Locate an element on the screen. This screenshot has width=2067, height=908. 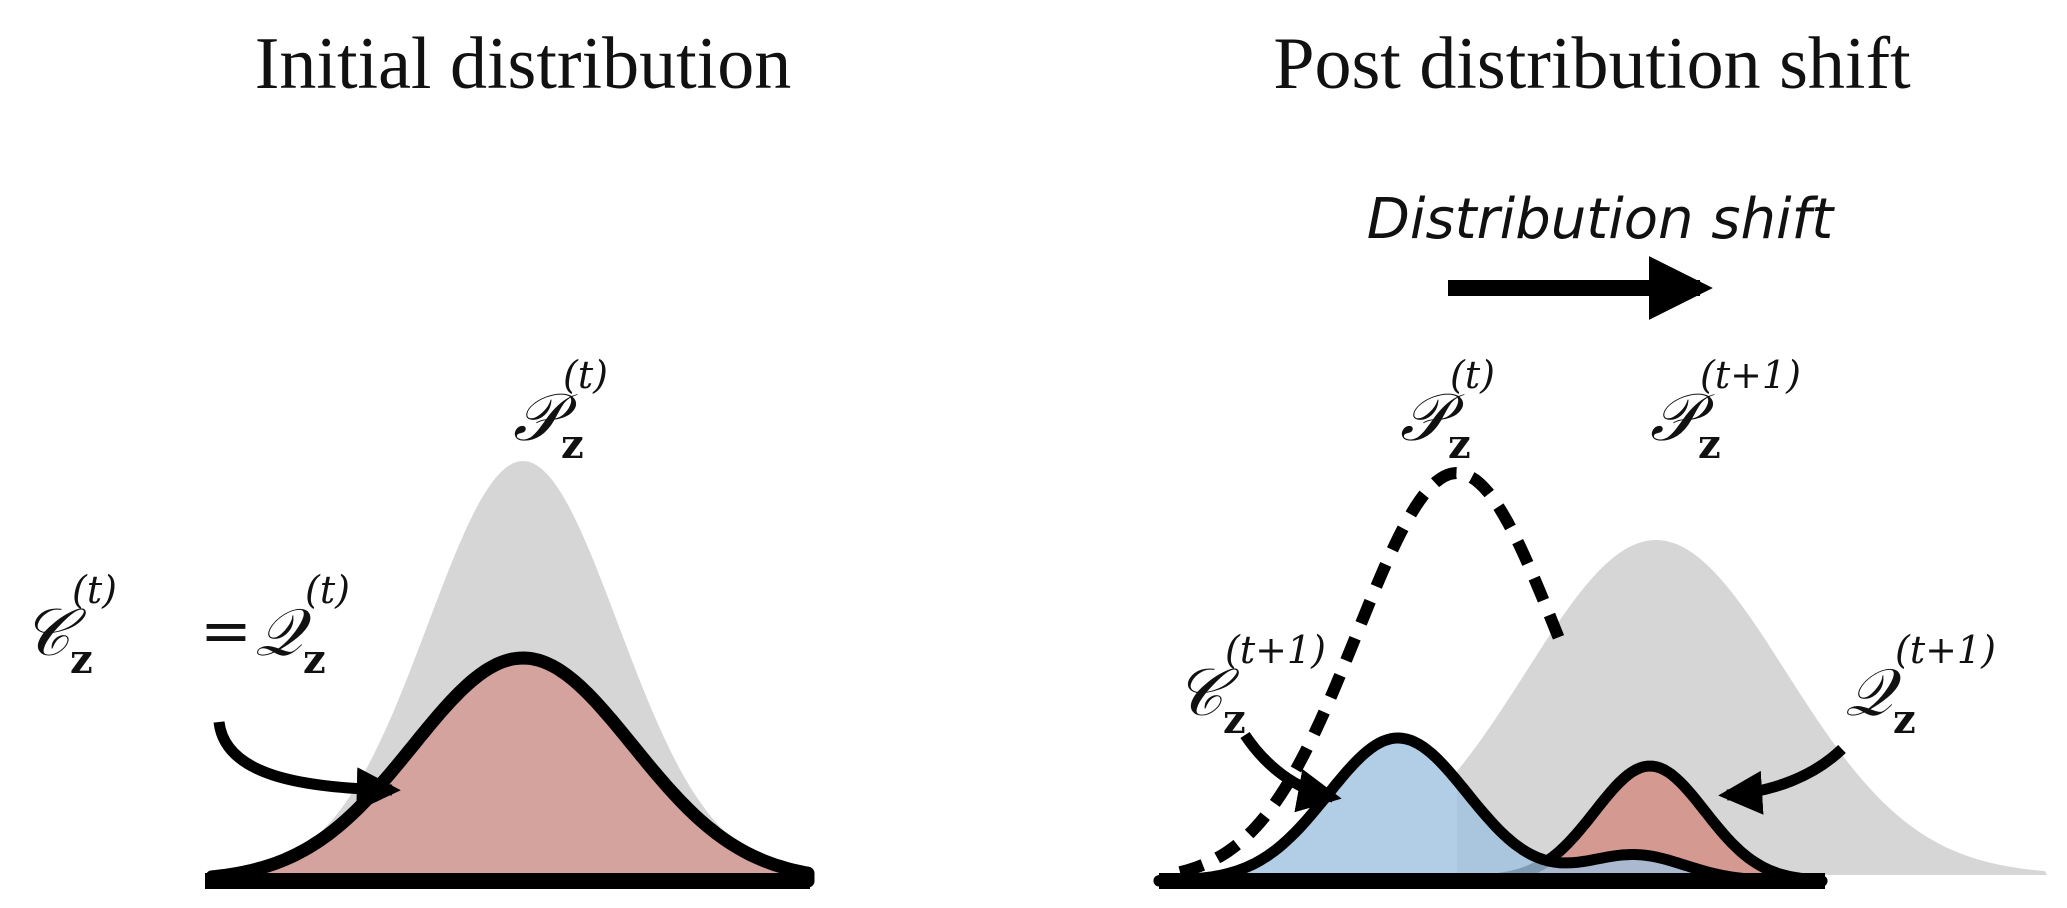
shift-label: Distribution shift is located at coordinates (1601, 219).